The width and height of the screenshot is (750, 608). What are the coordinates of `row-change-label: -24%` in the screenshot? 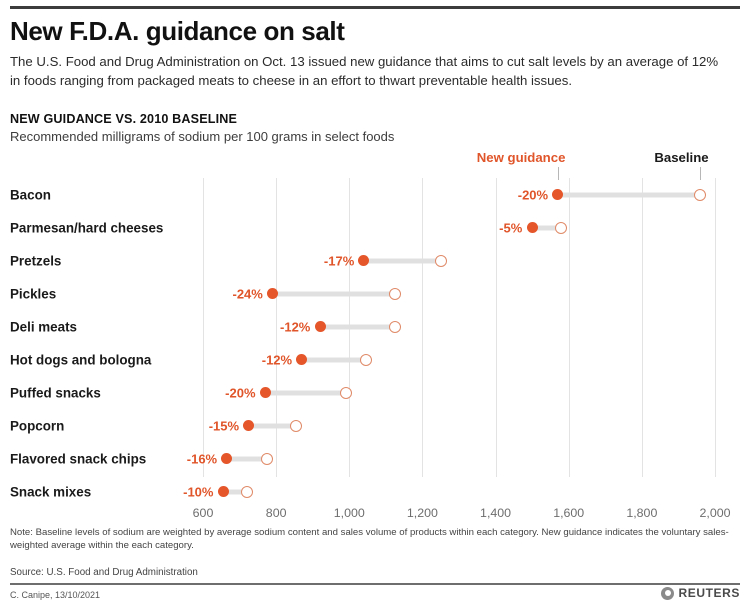 It's located at (247, 293).